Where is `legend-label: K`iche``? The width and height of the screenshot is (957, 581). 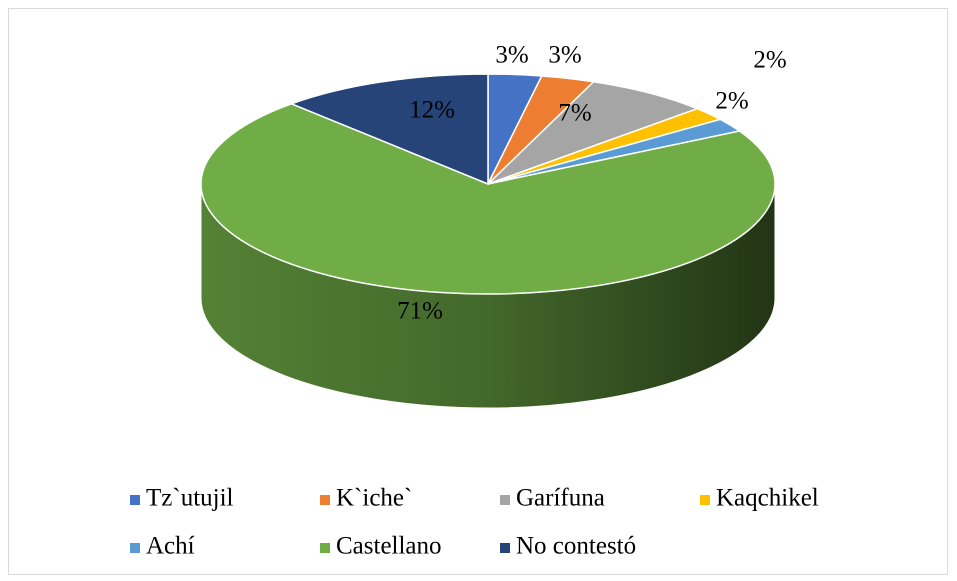 legend-label: K`iche` is located at coordinates (374, 498).